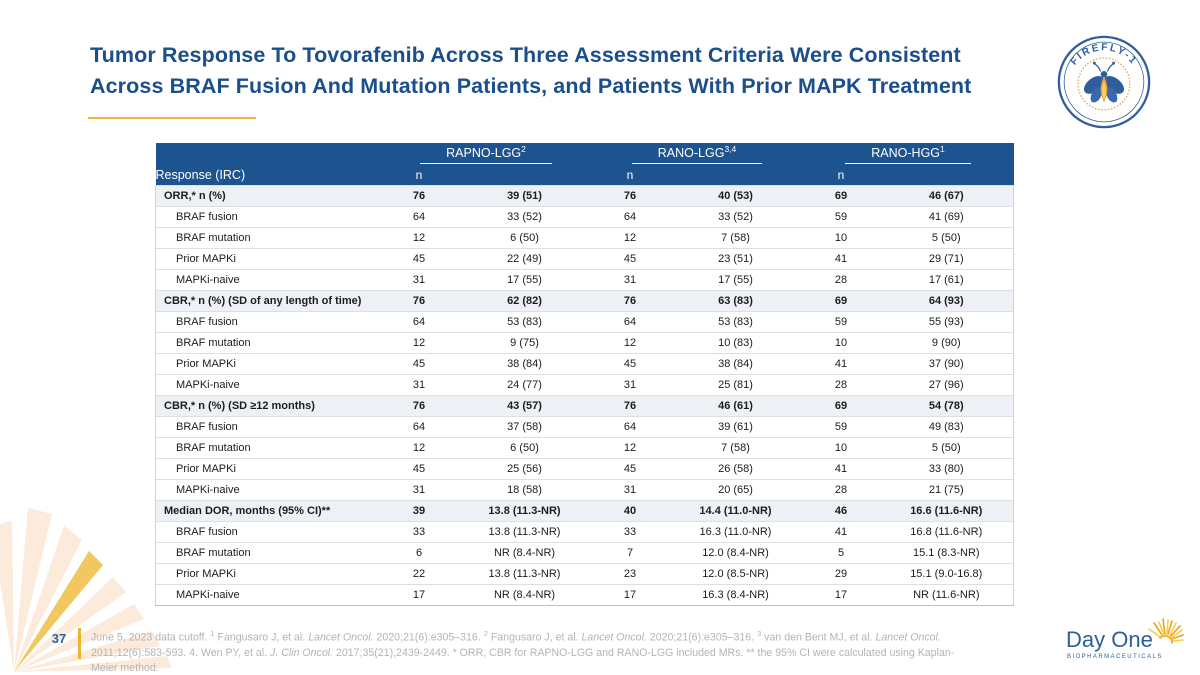 The image size is (1200, 675). Describe the element at coordinates (947, 322) in the screenshot. I see `table-cell: 55 (93)` at that location.